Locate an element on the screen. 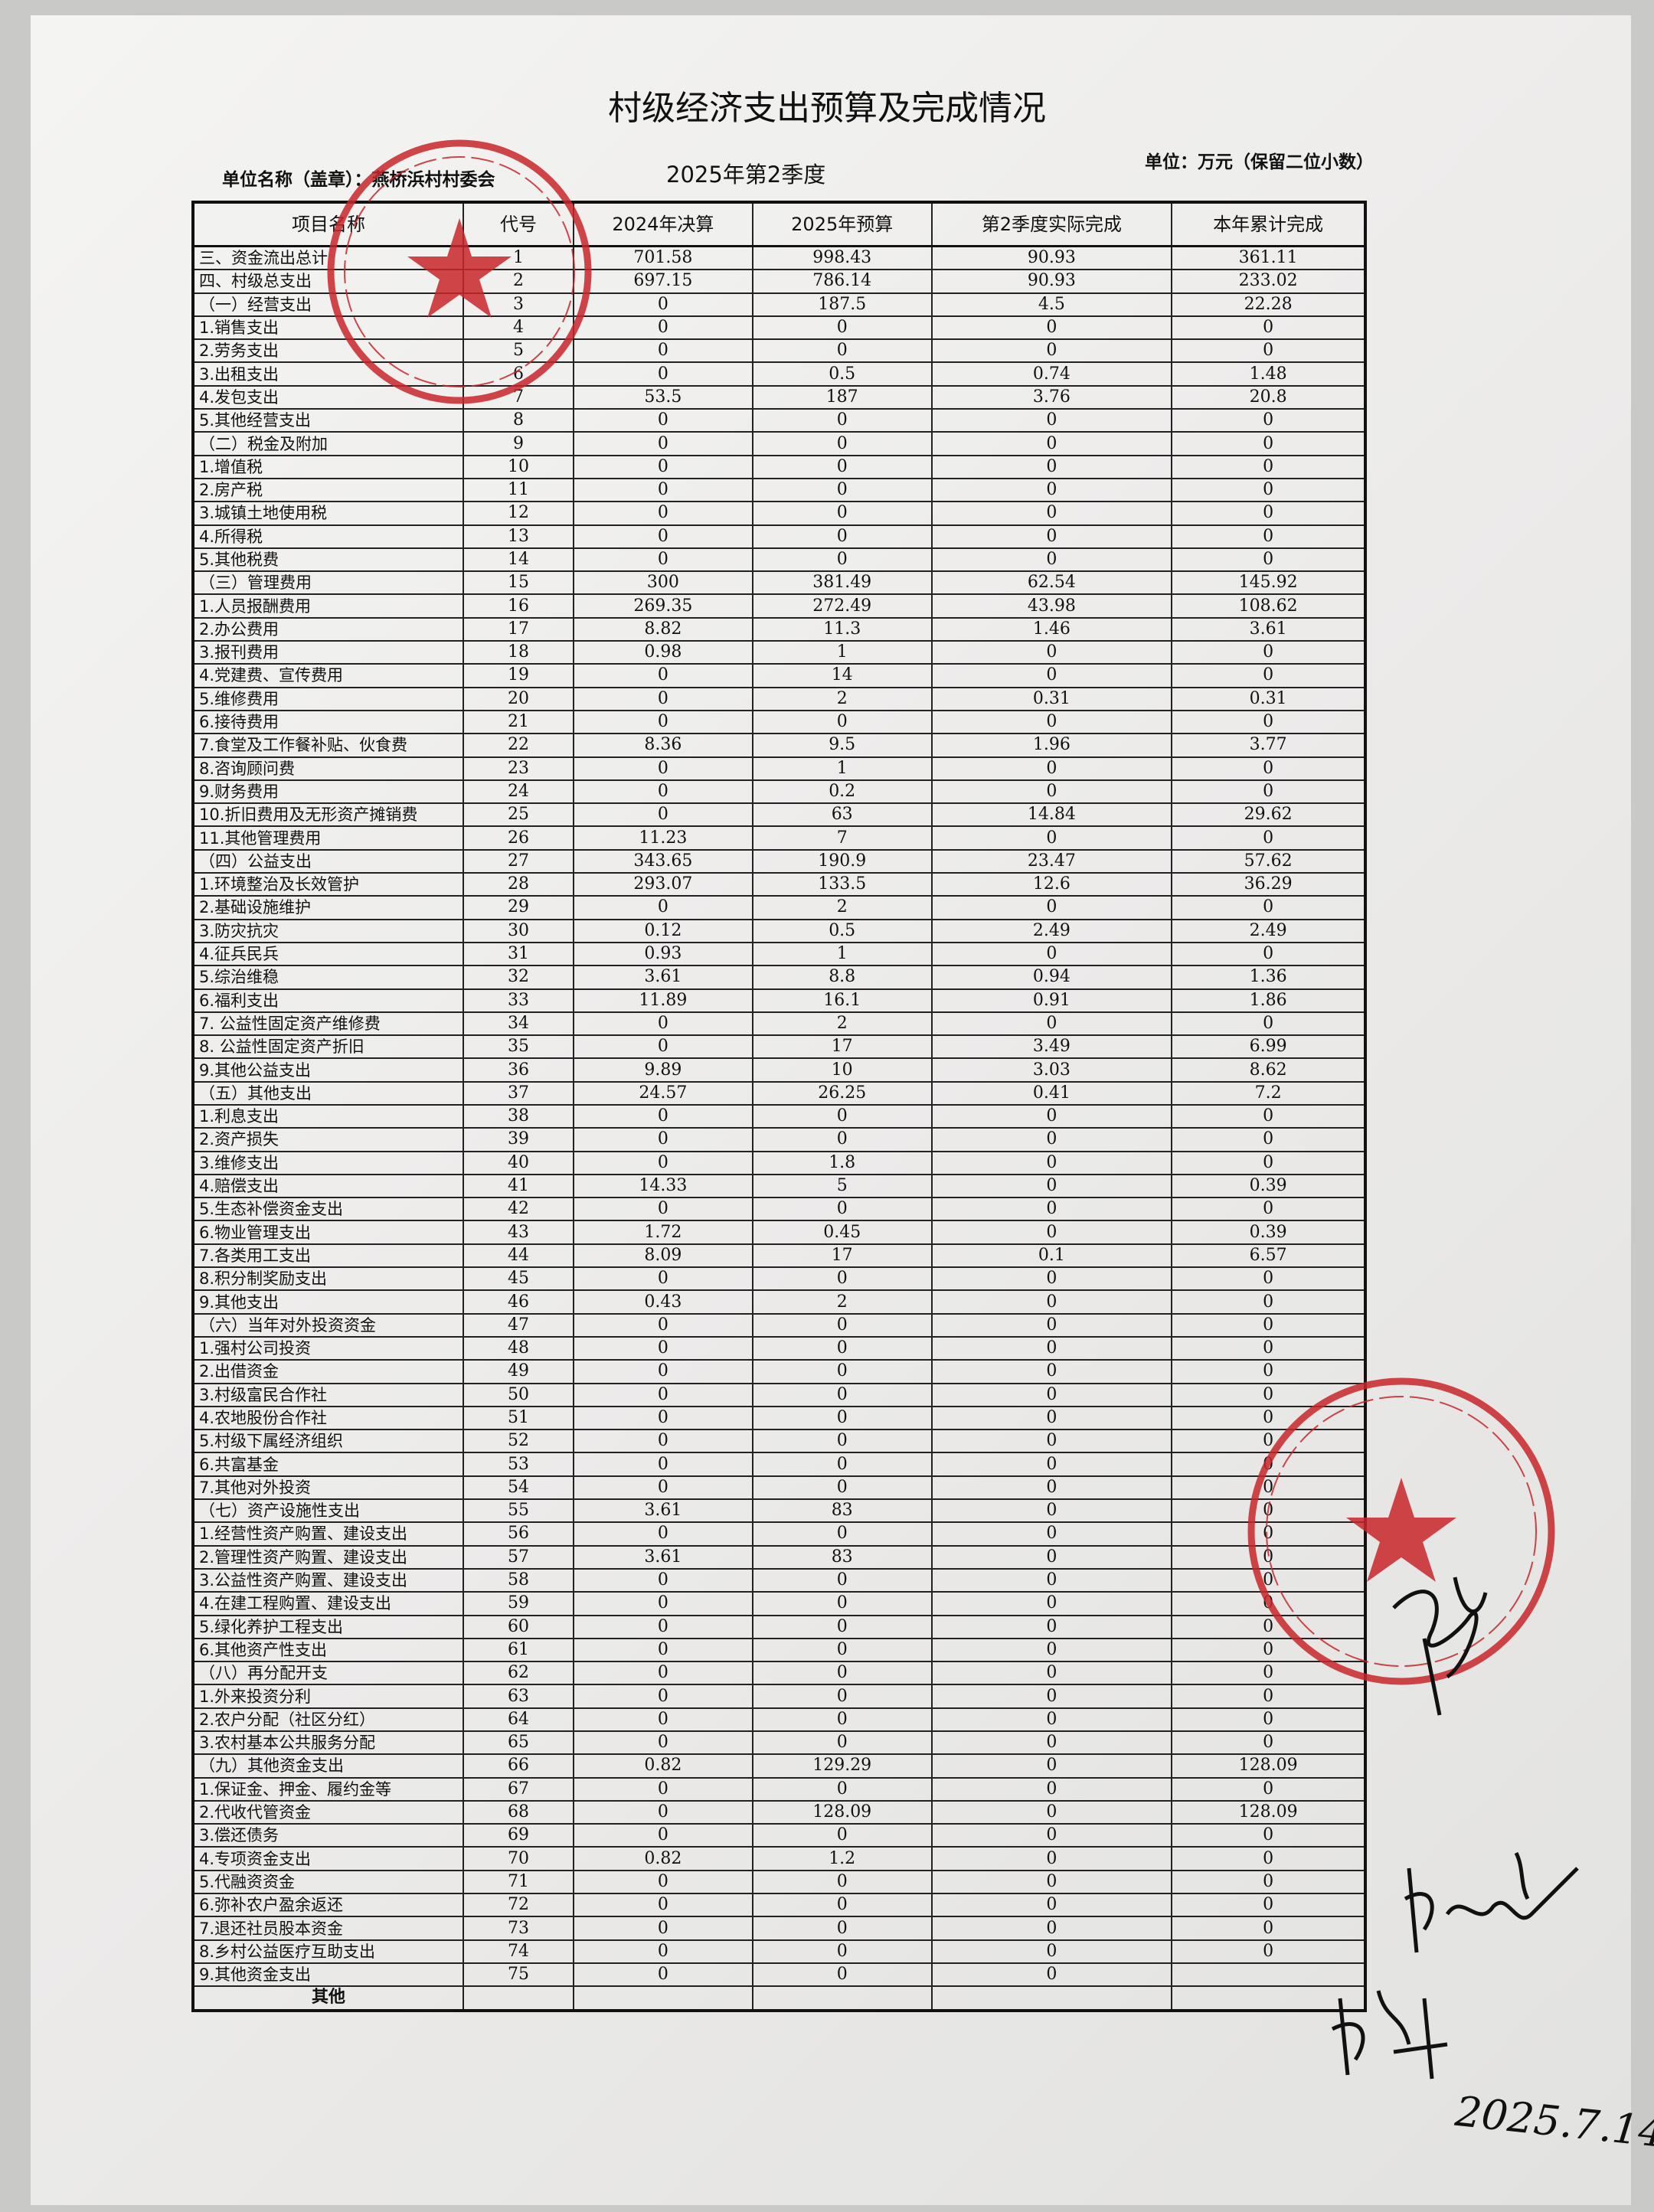 Image resolution: width=1654 pixels, height=2212 pixels. cell-q2-actual: 14.84 is located at coordinates (1051, 815).